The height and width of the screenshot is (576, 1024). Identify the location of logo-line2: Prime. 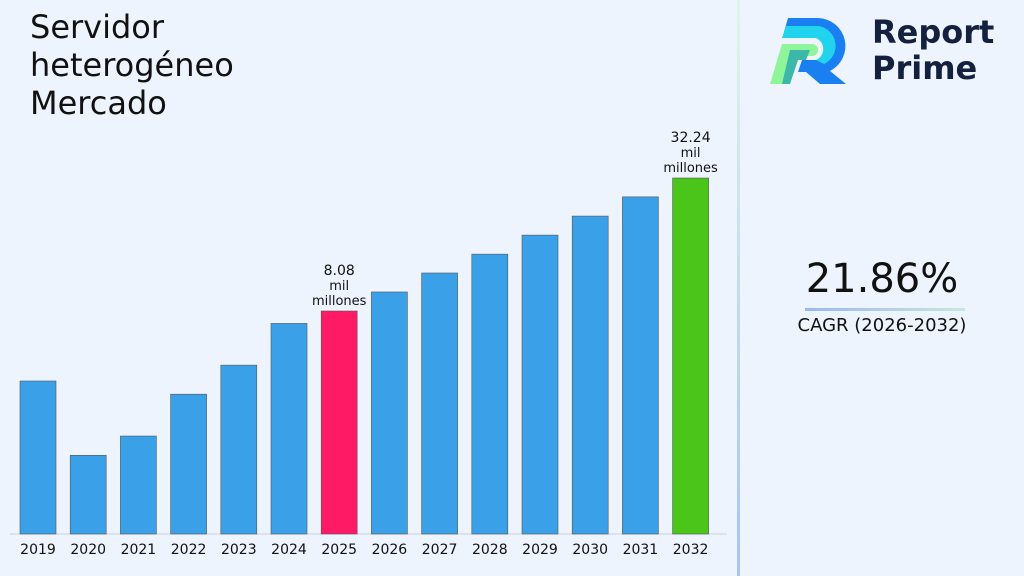
(925, 68).